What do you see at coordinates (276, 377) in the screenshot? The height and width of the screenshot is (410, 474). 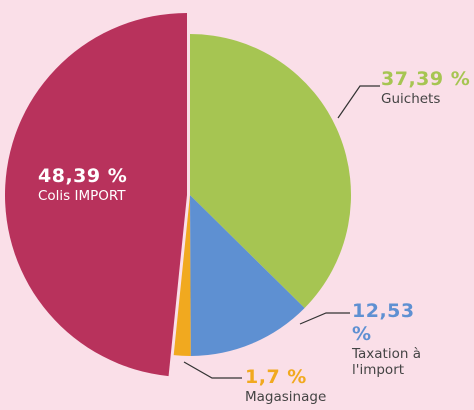 I see `value-label: 1,7 %` at bounding box center [276, 377].